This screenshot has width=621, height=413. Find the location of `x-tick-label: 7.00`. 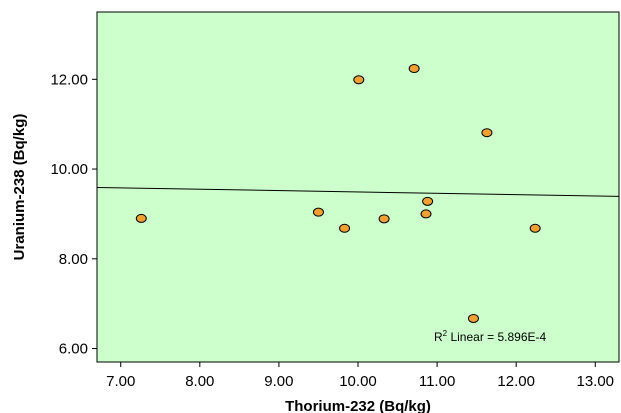

x-tick-label: 7.00 is located at coordinates (120, 381).